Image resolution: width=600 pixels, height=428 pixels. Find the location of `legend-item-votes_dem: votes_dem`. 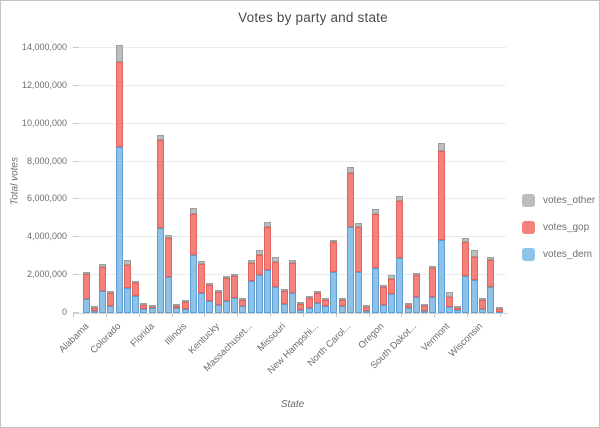

legend-item-votes_dem: votes_dem is located at coordinates (558, 254).